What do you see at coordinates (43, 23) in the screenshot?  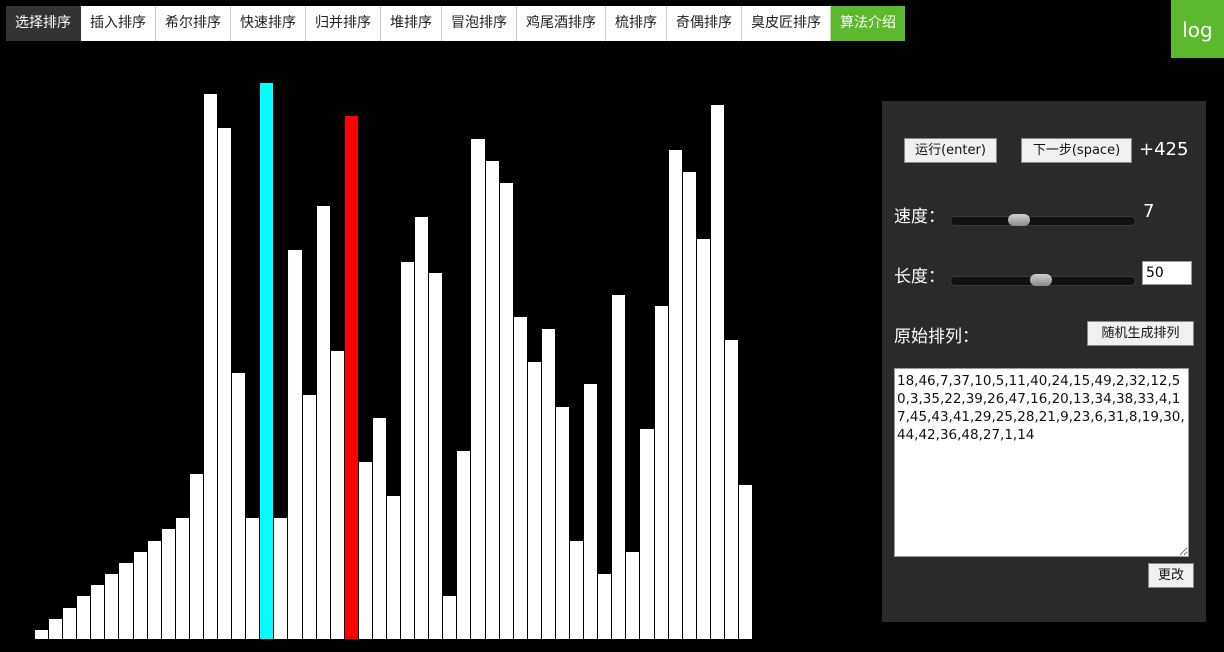 I see `tab-0: 选择排序` at bounding box center [43, 23].